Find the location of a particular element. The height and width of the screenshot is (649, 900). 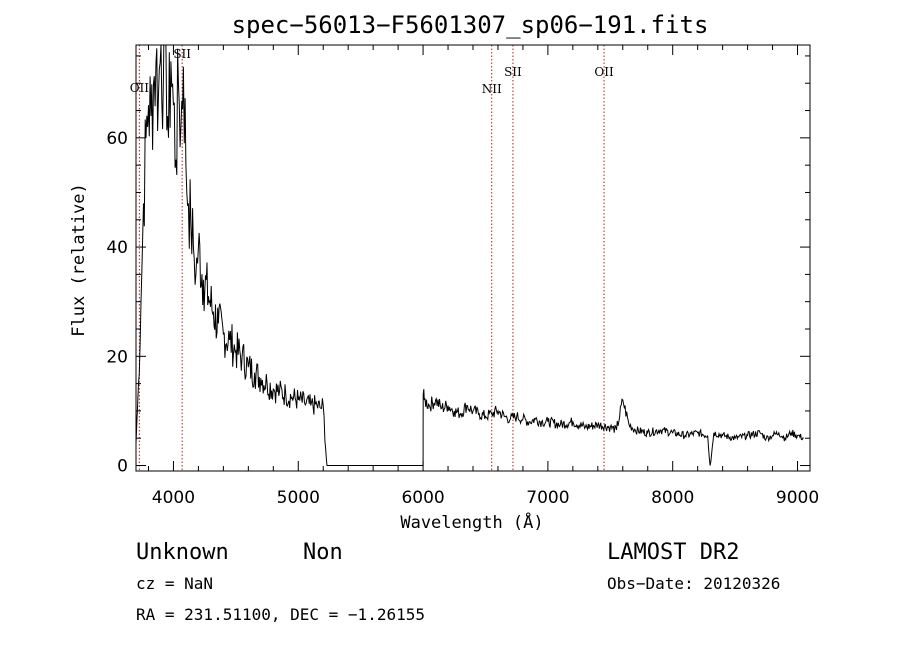

x-axis-label: Wavelength (Å) is located at coordinates (471, 522).